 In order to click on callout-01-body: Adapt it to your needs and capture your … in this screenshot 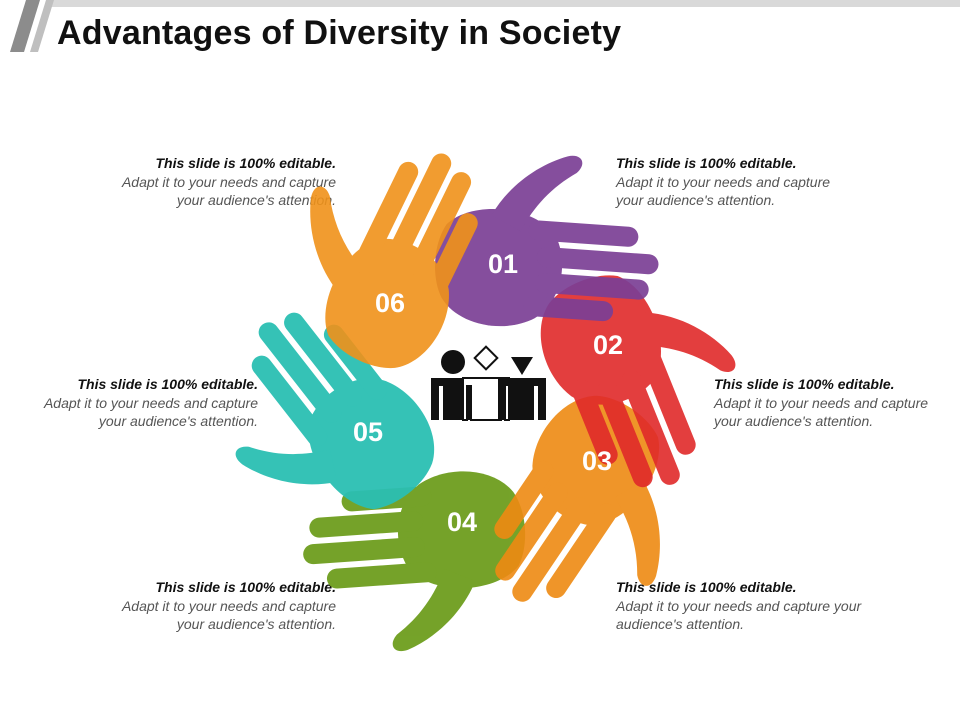, I will do `click(723, 191)`.